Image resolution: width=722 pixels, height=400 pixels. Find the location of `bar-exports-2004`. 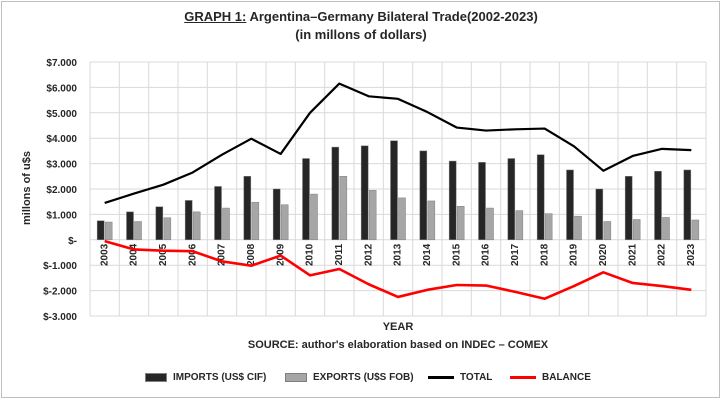

bar-exports-2004 is located at coordinates (138, 231).